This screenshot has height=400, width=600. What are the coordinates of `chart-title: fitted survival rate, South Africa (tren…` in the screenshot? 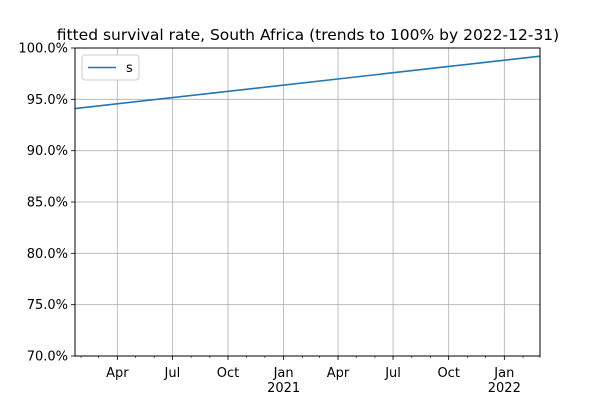 It's located at (308, 35).